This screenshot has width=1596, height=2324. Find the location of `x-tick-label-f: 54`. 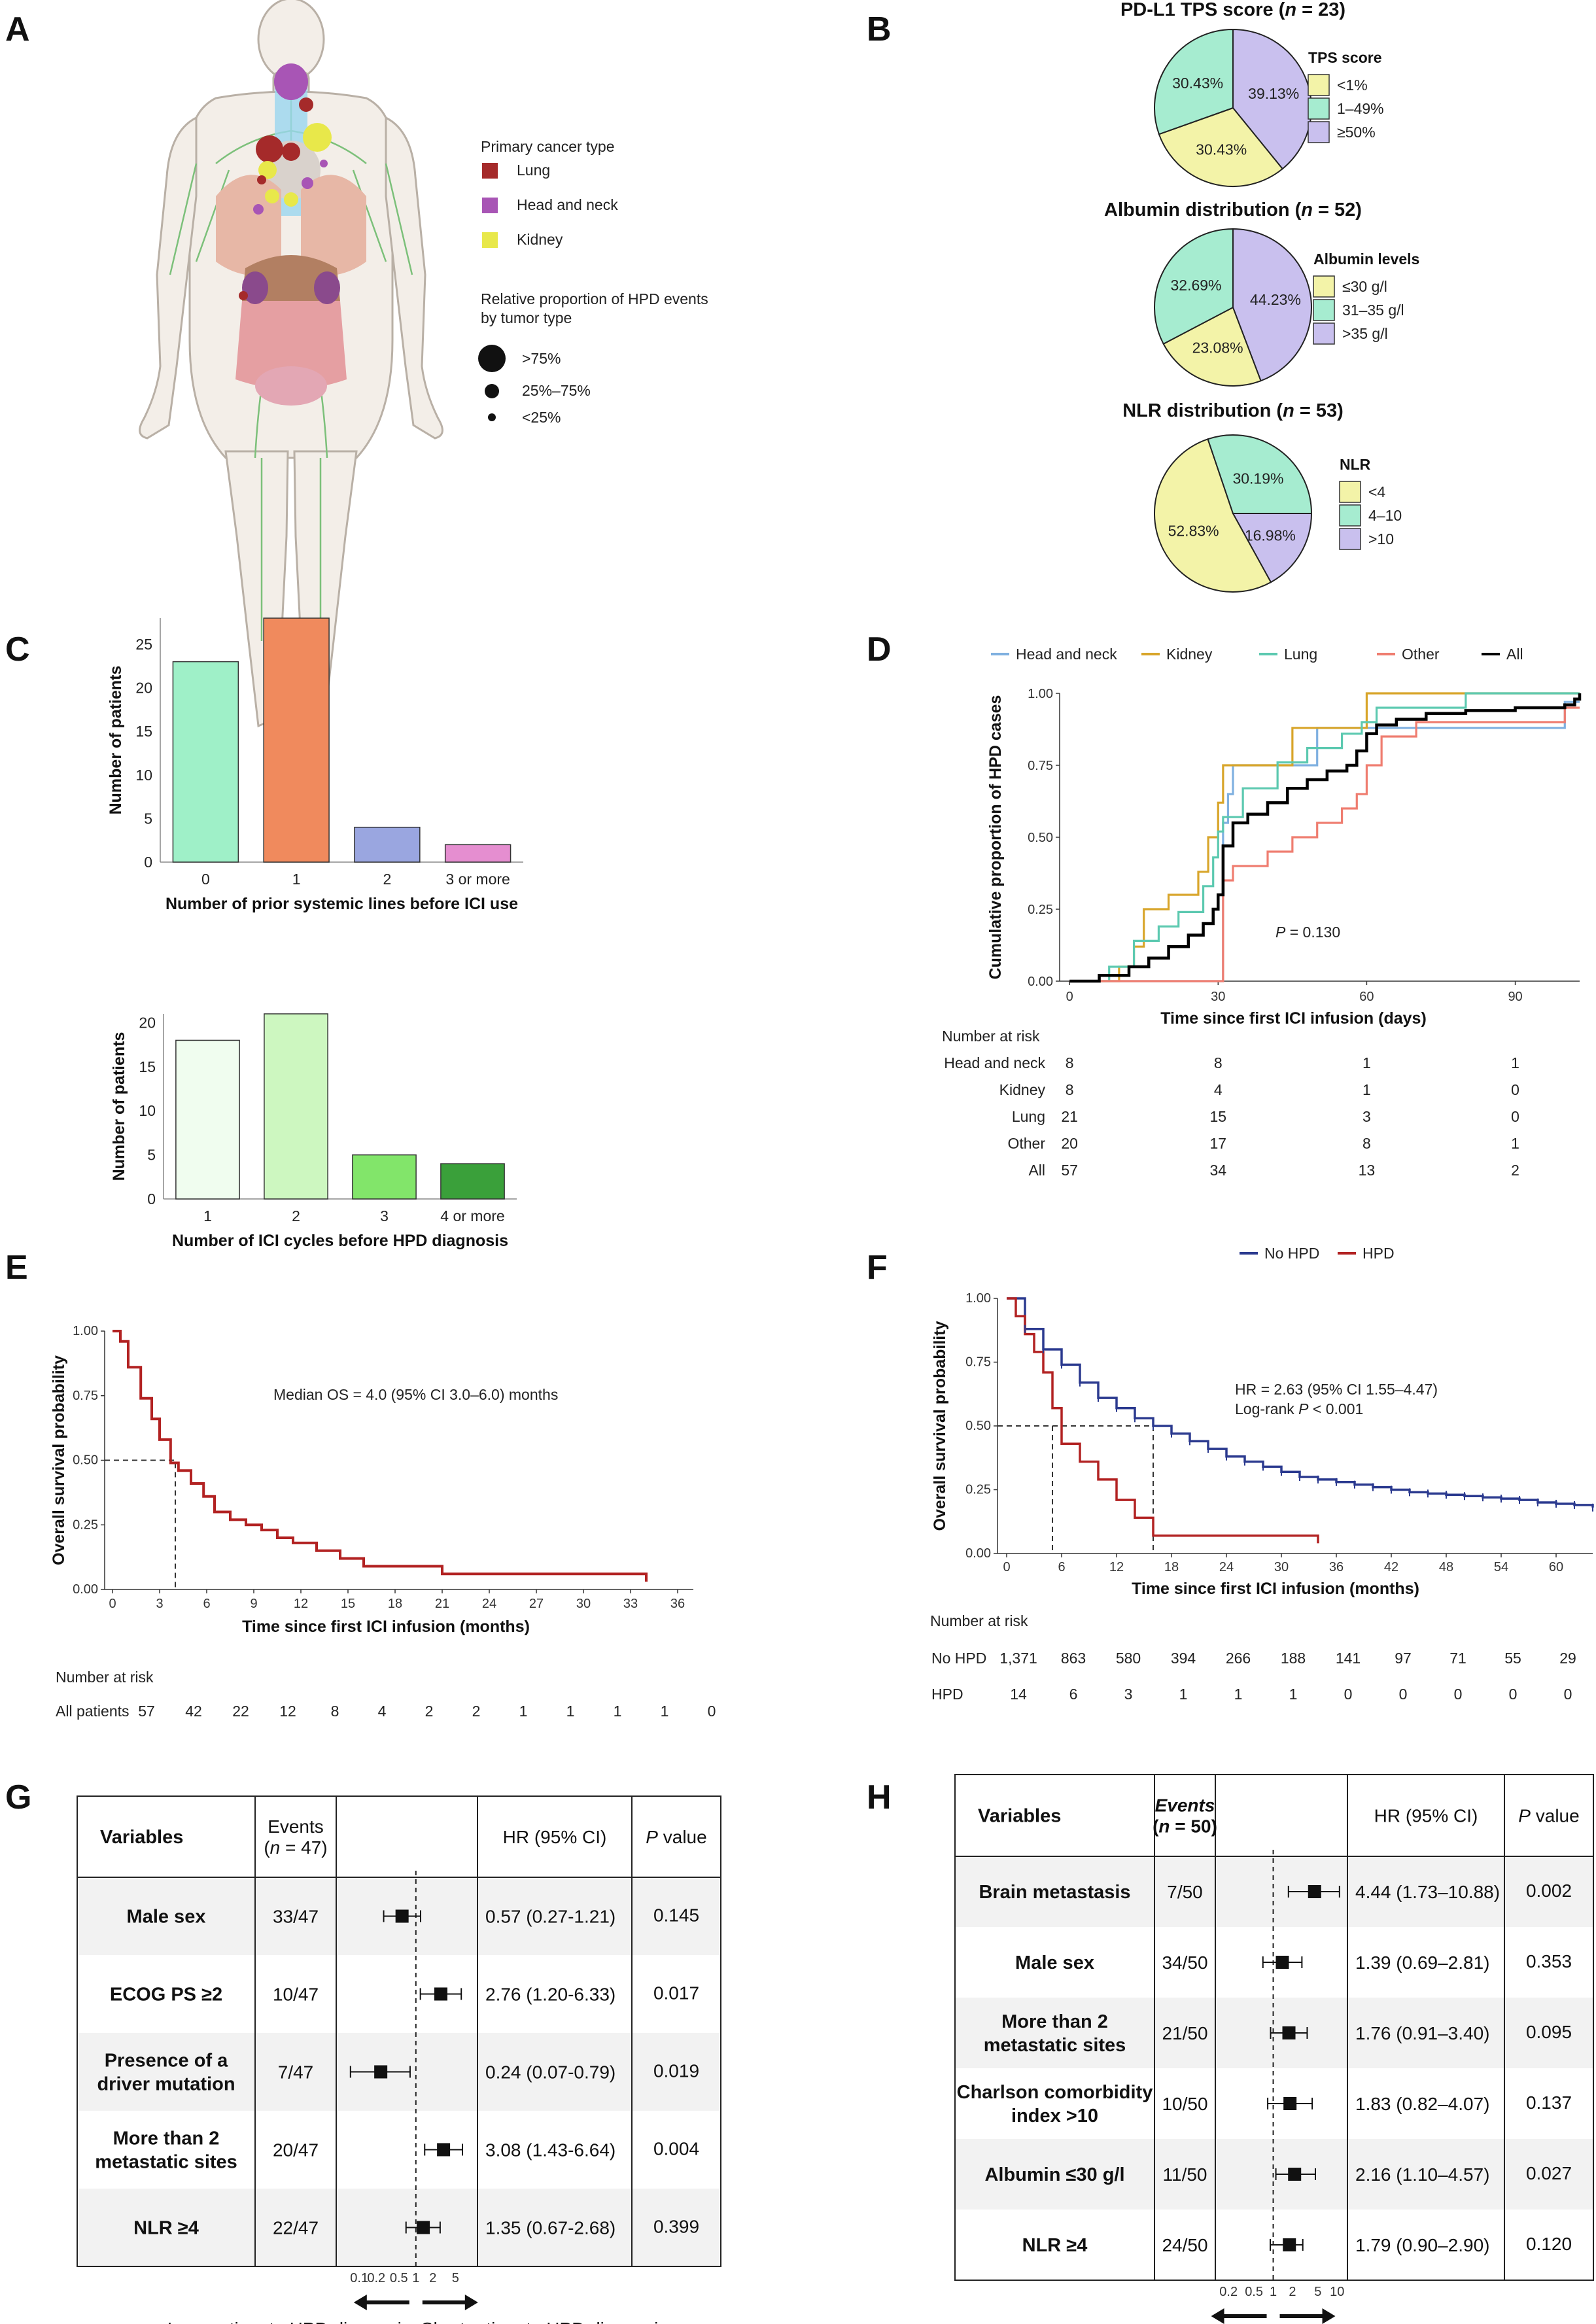

x-tick-label-f: 54 is located at coordinates (1501, 1567).